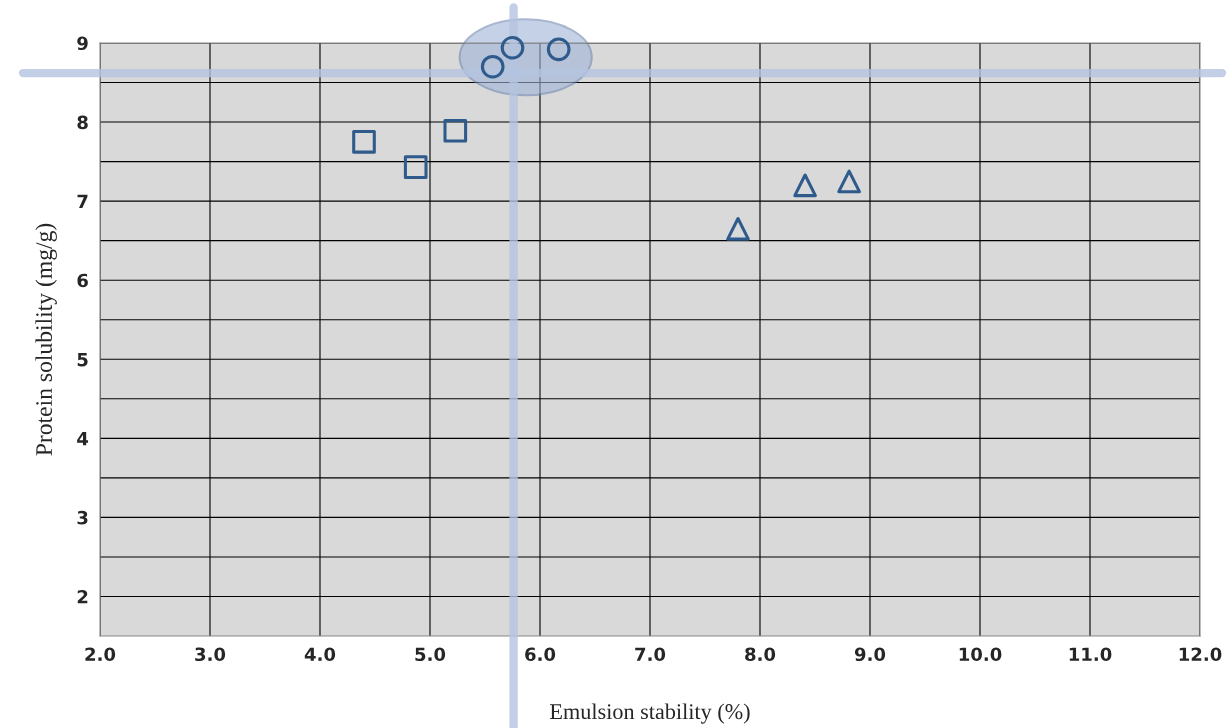 This screenshot has width=1232, height=728. What do you see at coordinates (82, 43) in the screenshot?
I see `y-tick-label: 9` at bounding box center [82, 43].